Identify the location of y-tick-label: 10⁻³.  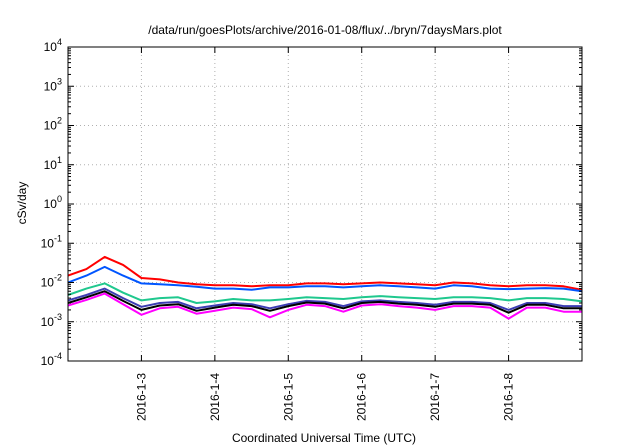
(51, 320).